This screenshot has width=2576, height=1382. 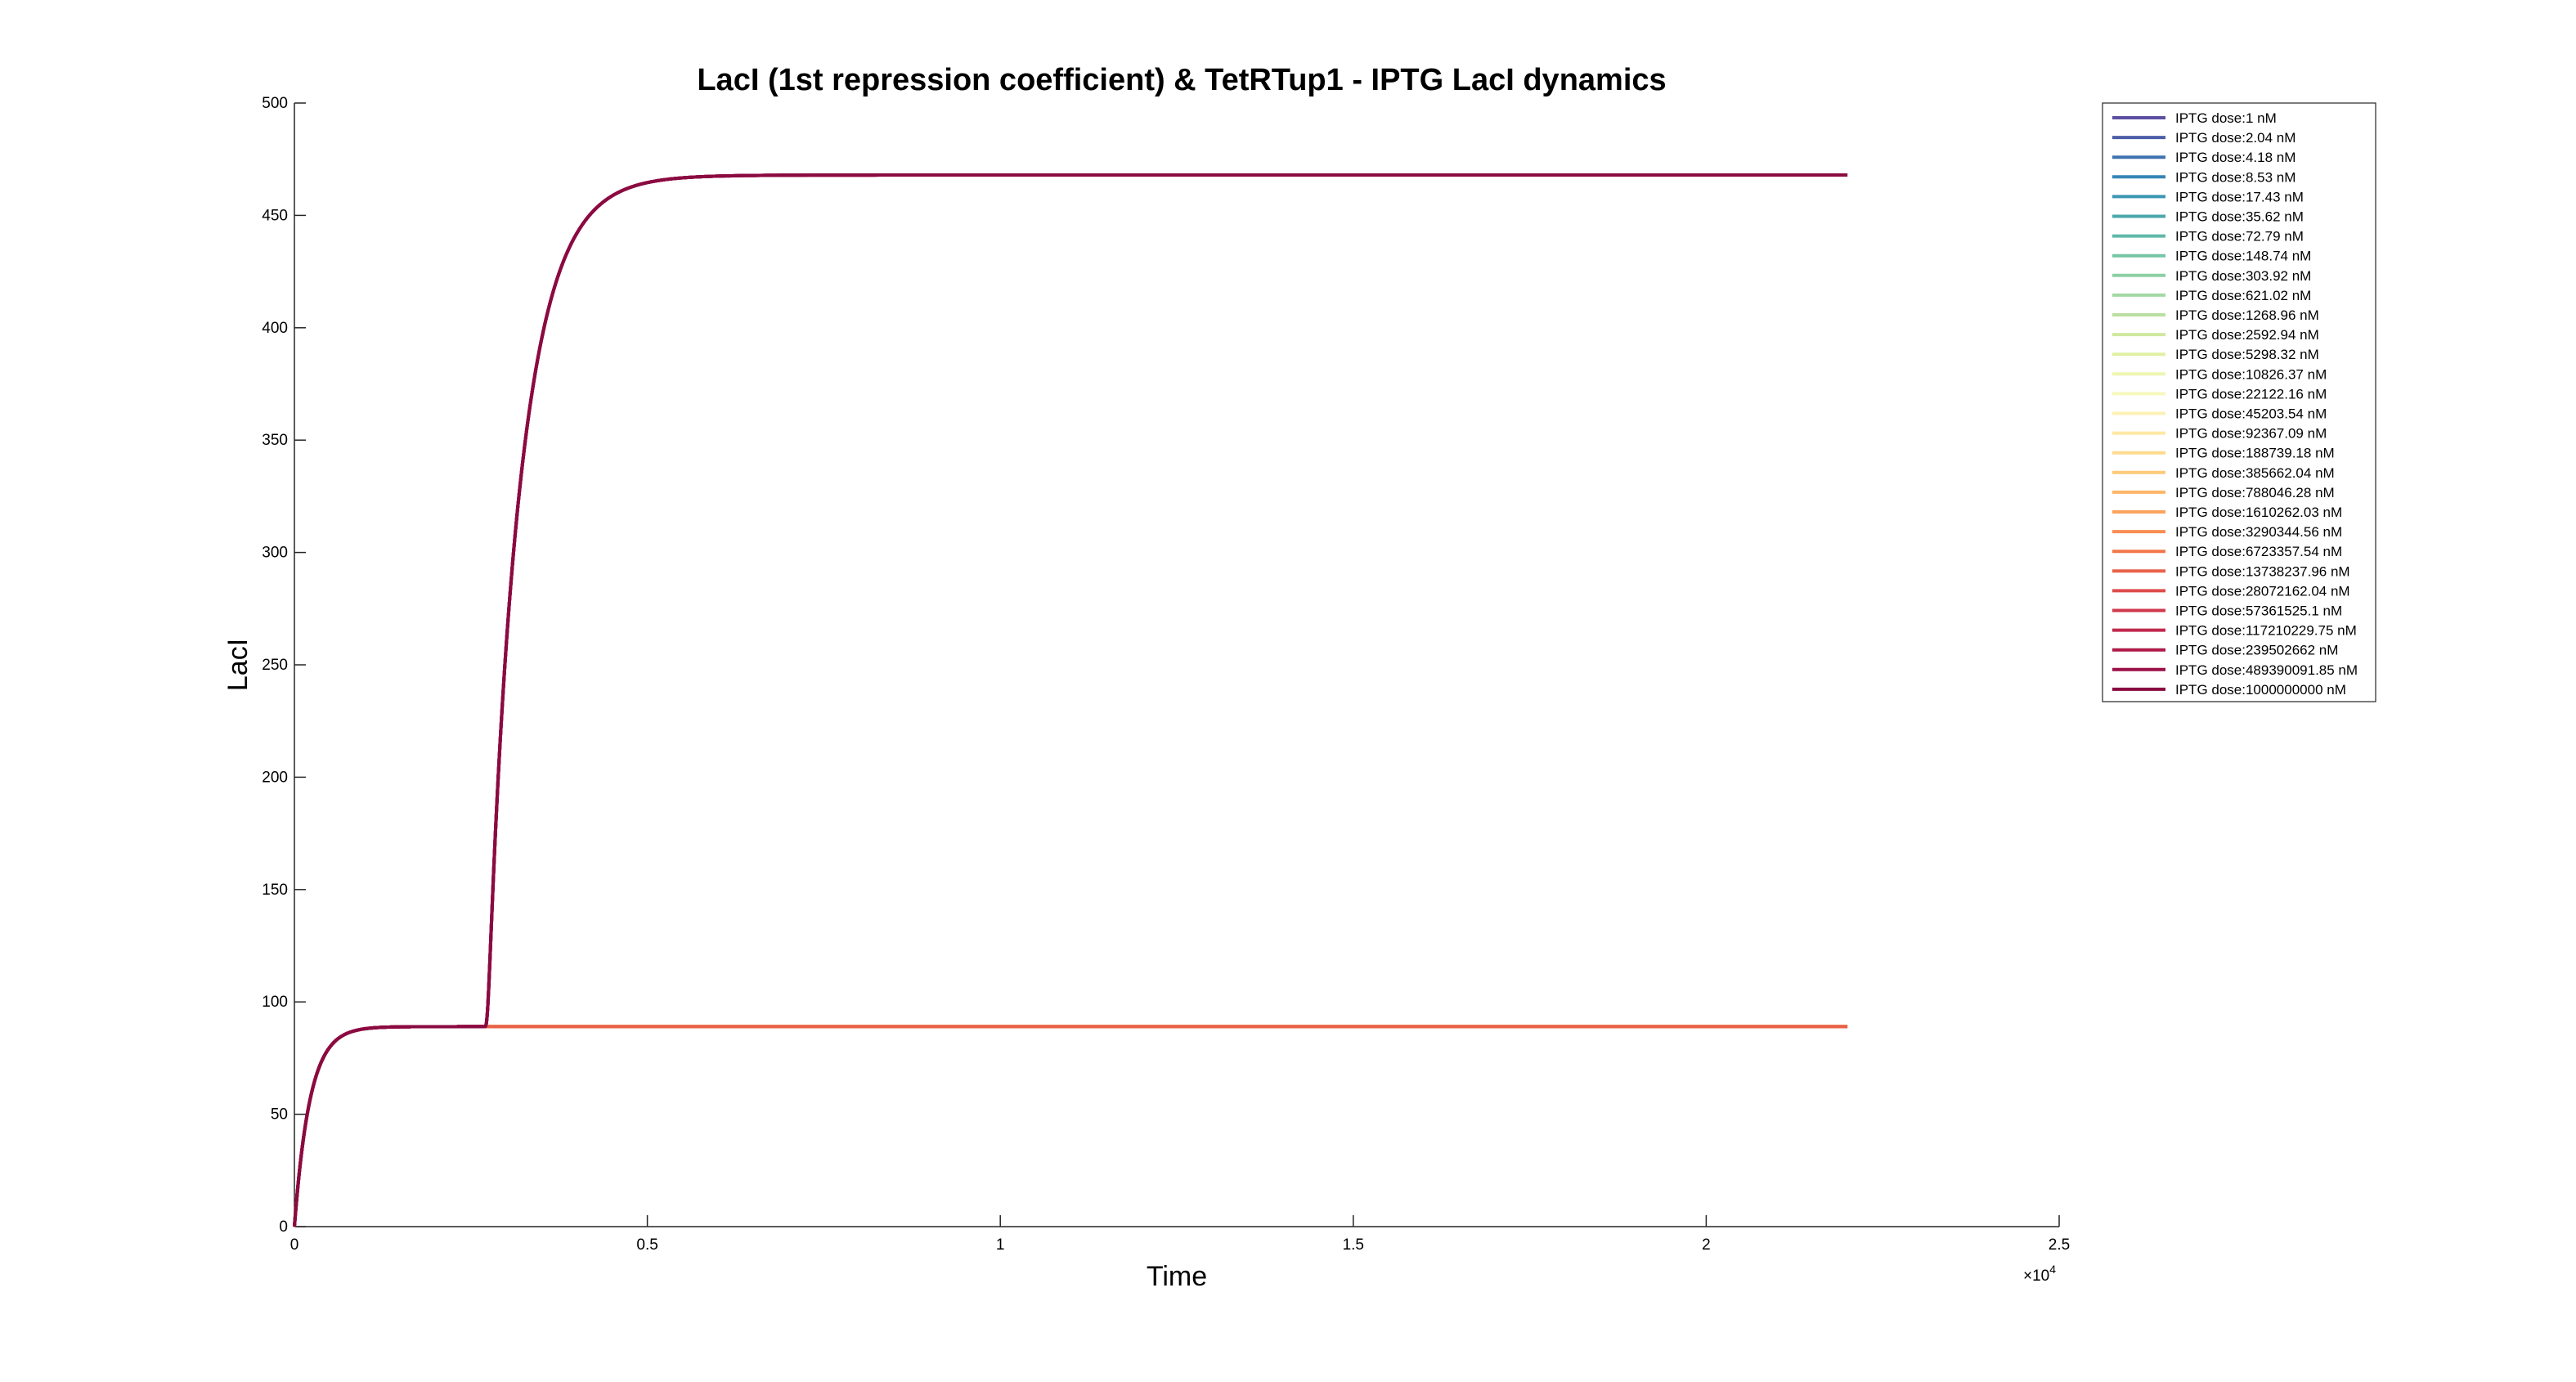 What do you see at coordinates (2259, 551) in the screenshot?
I see `legend-entry-label: IPTG dose:6723357.54 nM` at bounding box center [2259, 551].